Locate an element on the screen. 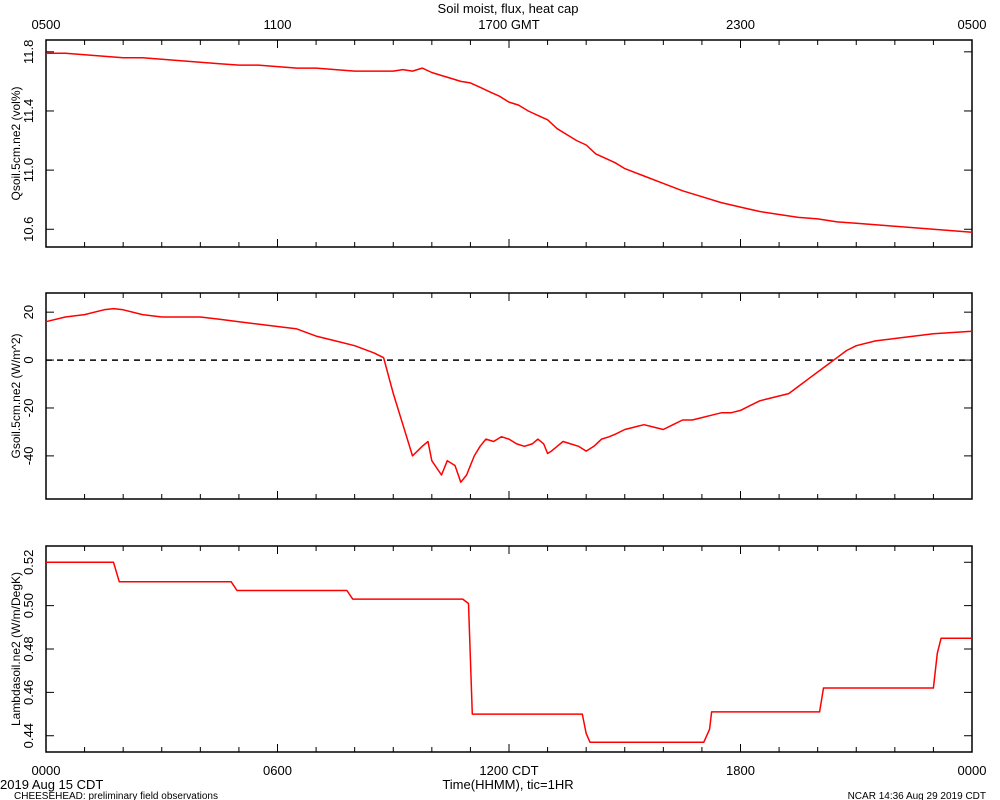  y-tick-label: 0.48 is located at coordinates (28, 648).